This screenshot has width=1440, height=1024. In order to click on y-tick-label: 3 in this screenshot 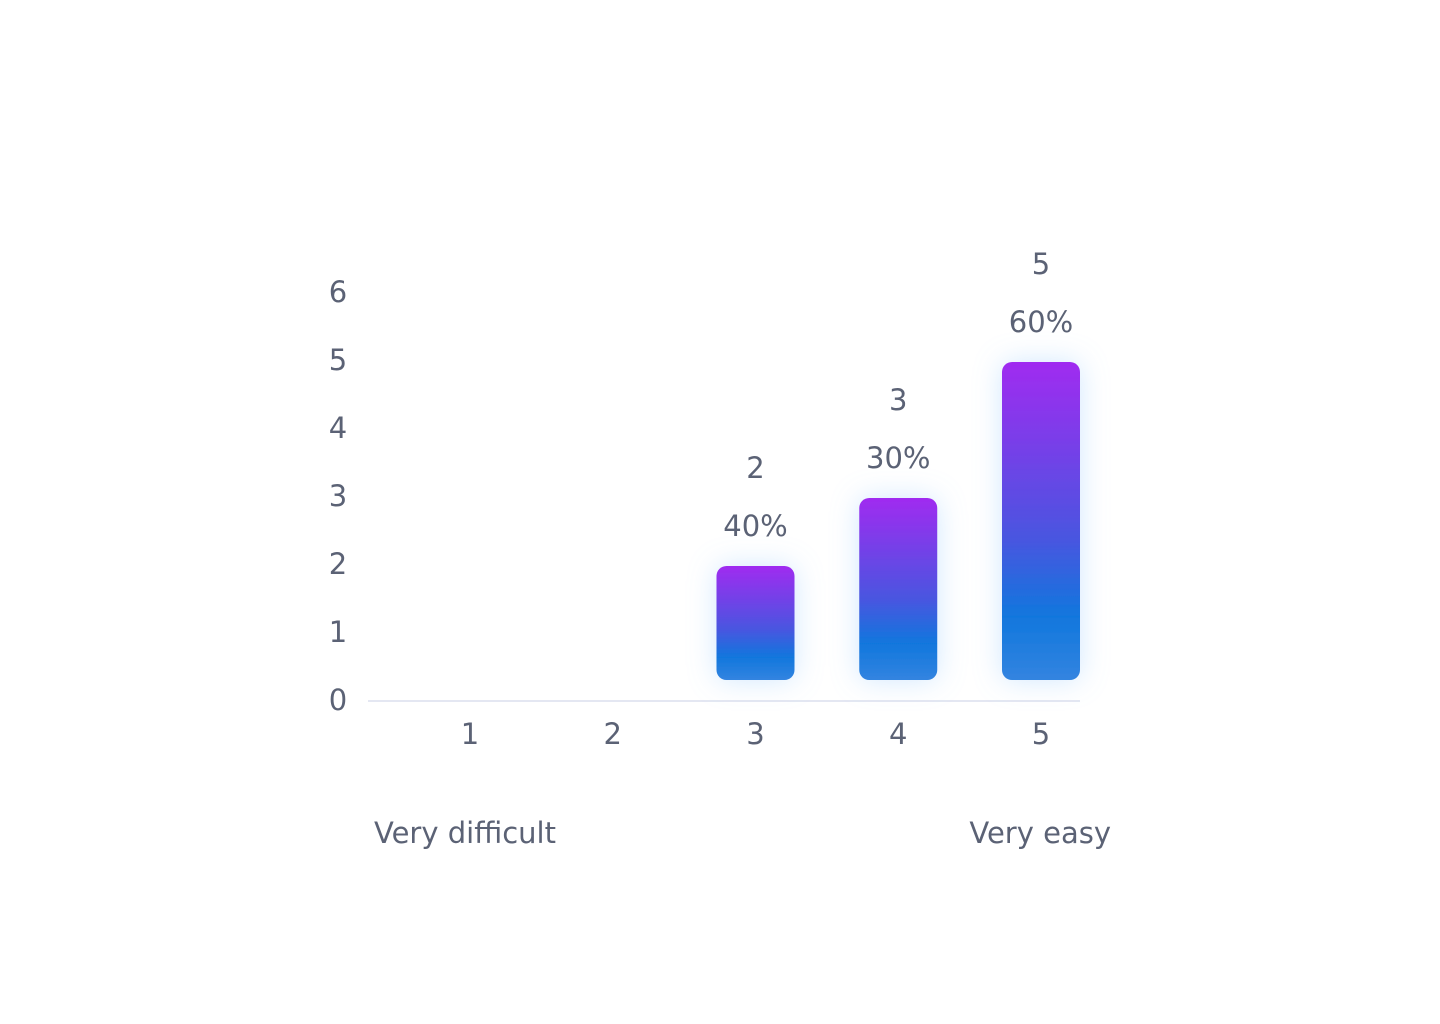, I will do `click(338, 496)`.